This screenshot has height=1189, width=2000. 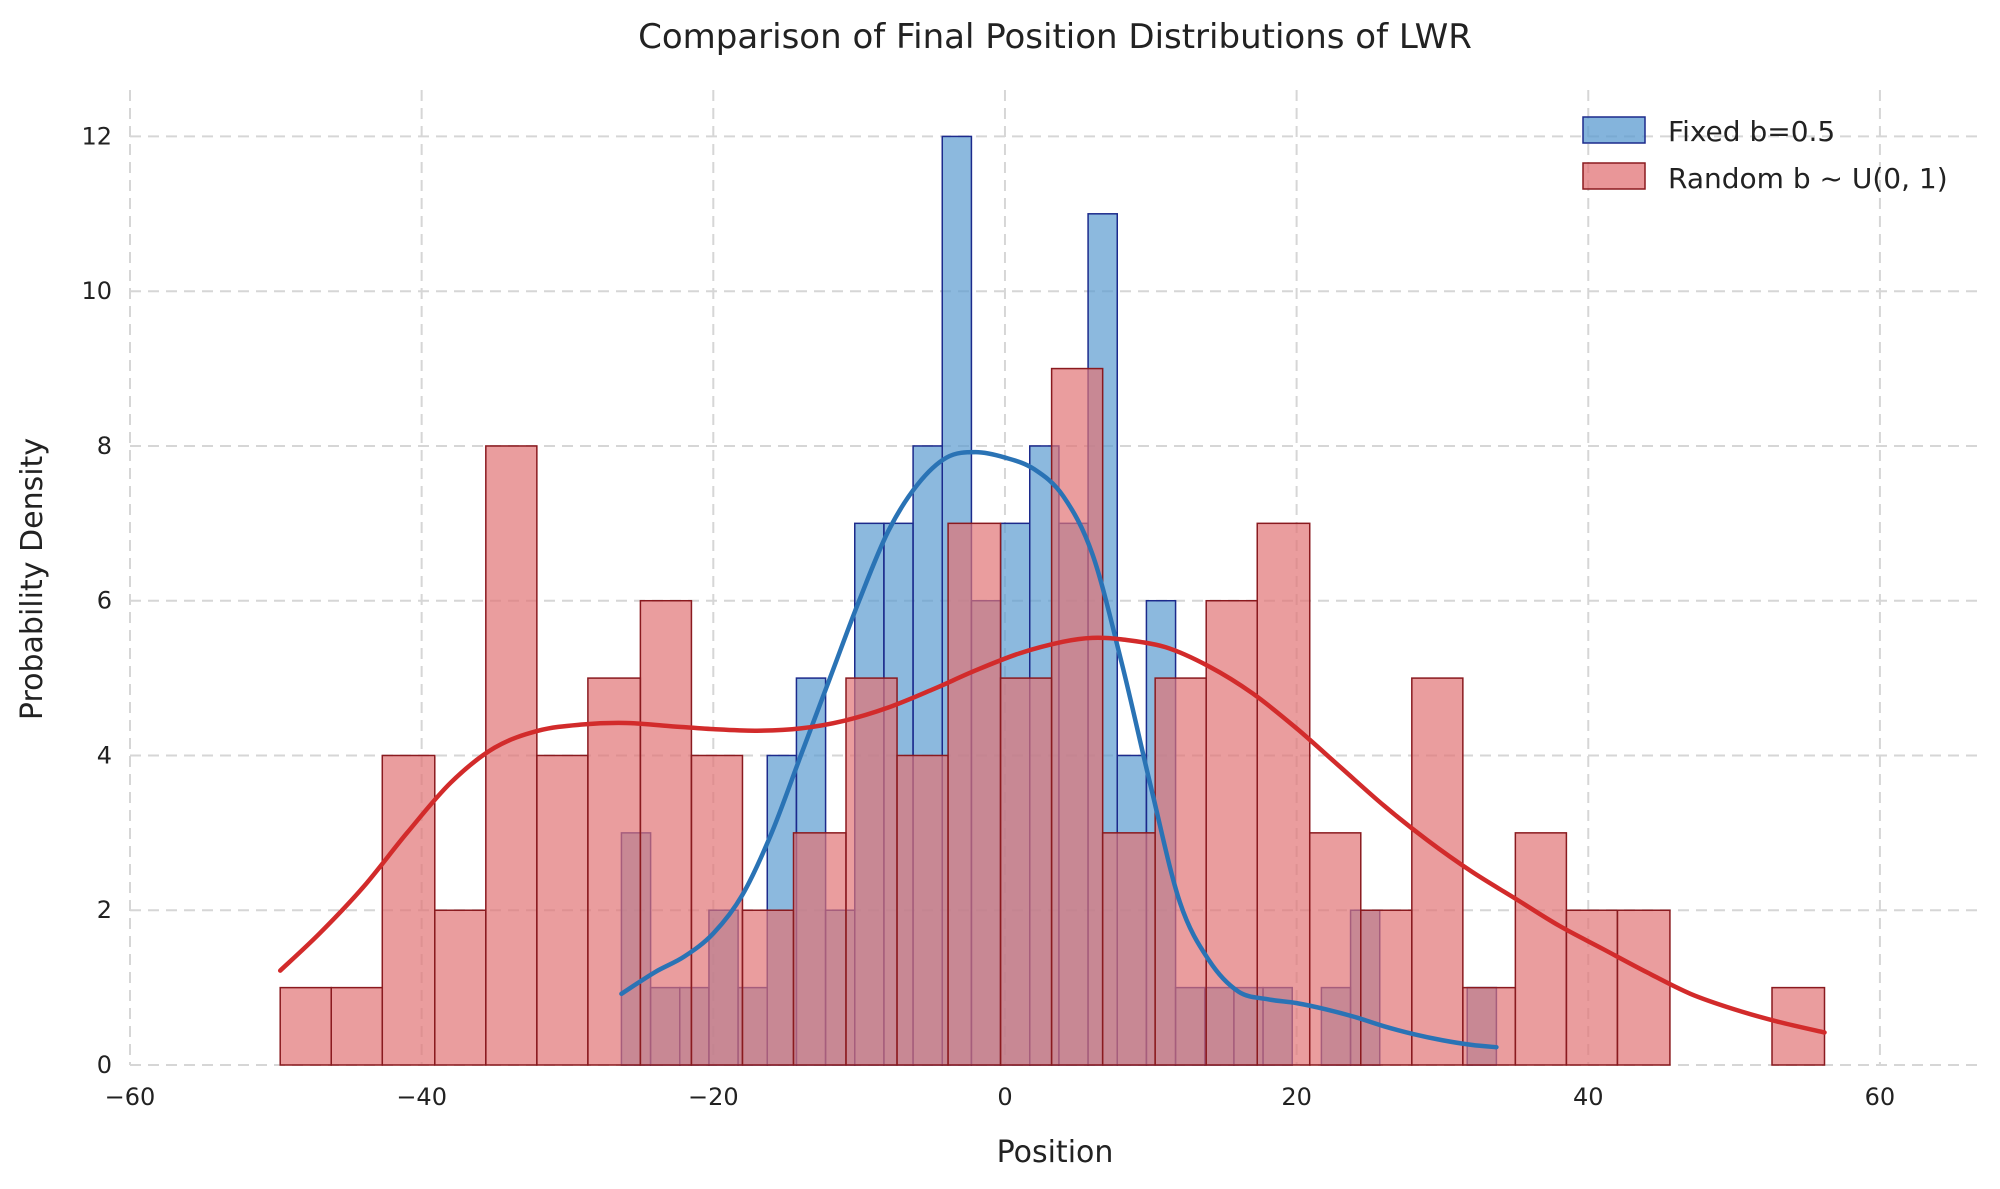 What do you see at coordinates (1765, 155) in the screenshot?
I see `legend: Fixed b=0.5 Random b ~ U(0, 1)` at bounding box center [1765, 155].